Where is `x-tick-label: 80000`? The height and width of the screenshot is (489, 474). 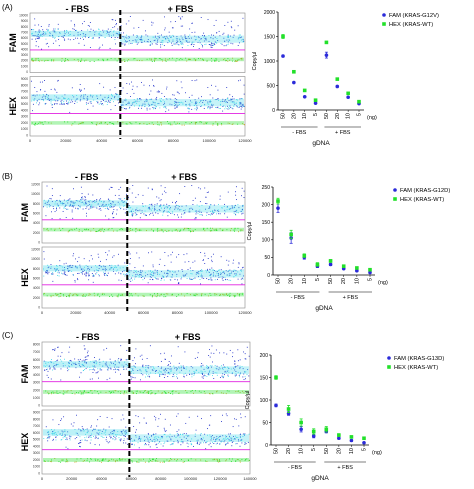
x-tick-label: 80000 is located at coordinates (178, 312).